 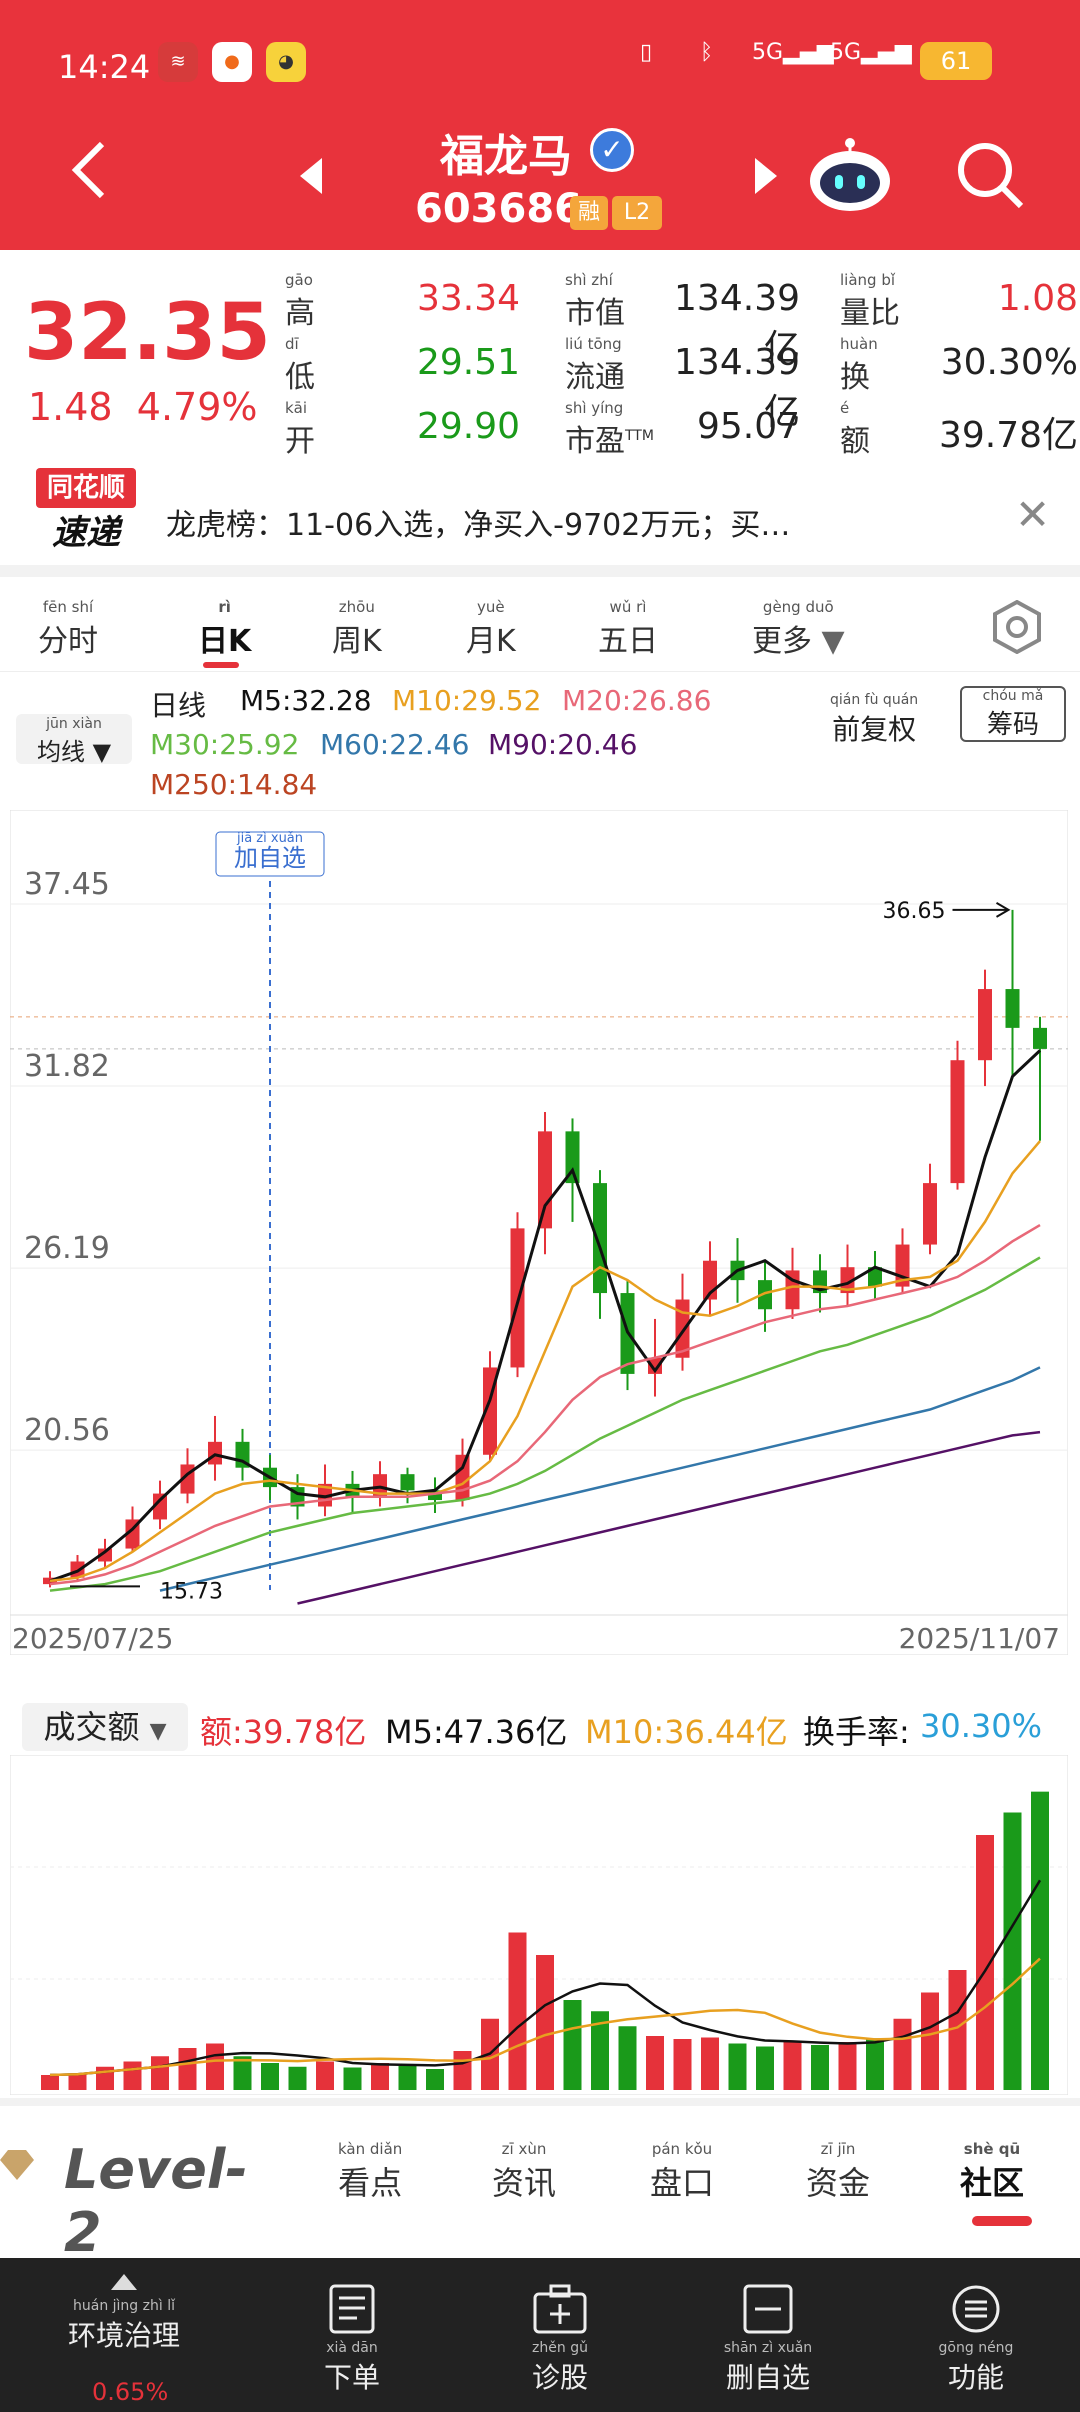 I want to click on ma90-label: M90:20.46, so click(x=563, y=744).